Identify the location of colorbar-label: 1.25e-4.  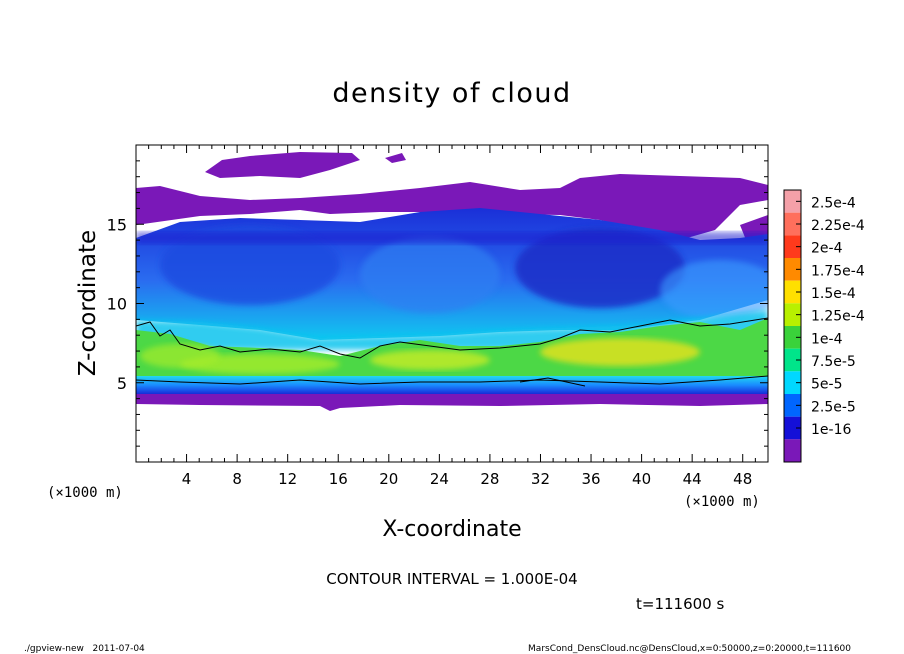
(838, 317).